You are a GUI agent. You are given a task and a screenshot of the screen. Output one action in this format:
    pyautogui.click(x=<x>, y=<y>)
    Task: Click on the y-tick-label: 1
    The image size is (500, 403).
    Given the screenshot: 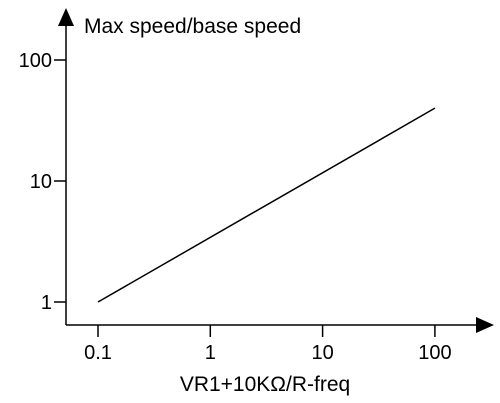 What is the action you would take?
    pyautogui.click(x=46, y=303)
    